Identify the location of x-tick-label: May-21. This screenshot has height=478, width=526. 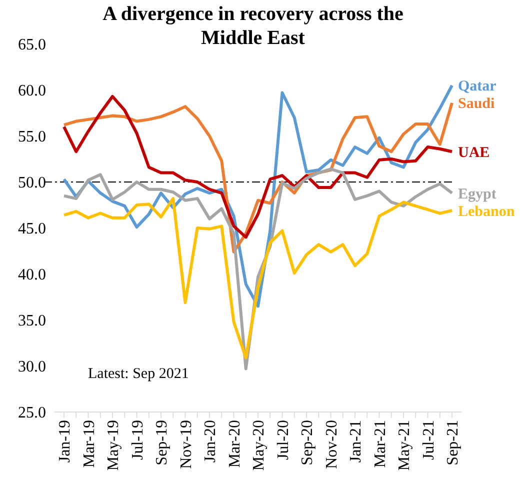
(405, 445).